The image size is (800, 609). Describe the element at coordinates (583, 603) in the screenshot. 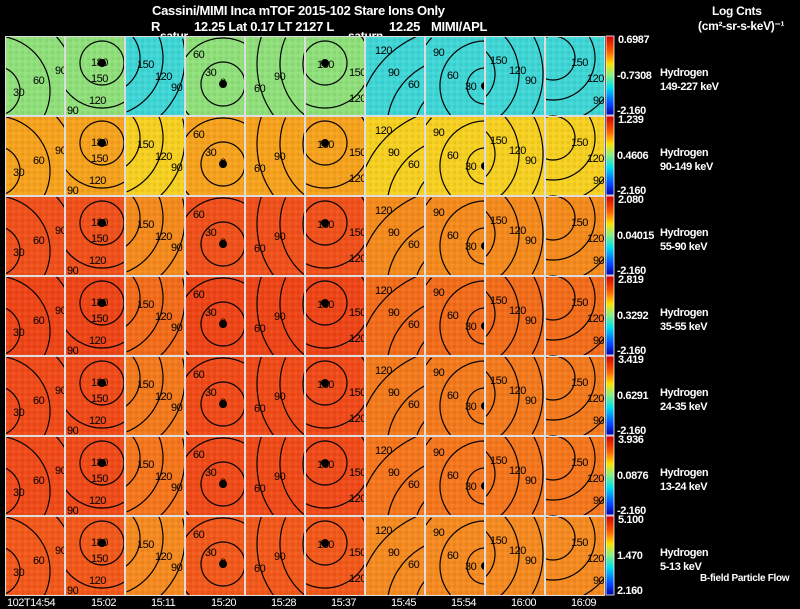

I see `time-tick-label: 16:09` at that location.